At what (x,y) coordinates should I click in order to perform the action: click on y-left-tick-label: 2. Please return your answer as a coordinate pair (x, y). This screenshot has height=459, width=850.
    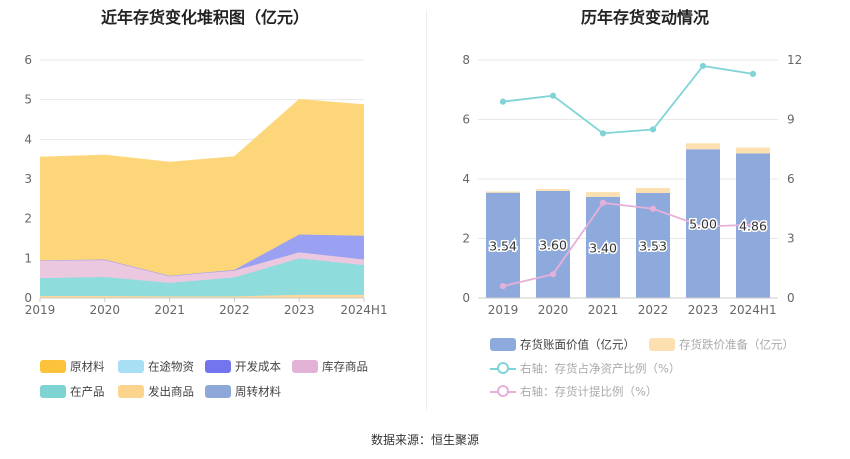
    Looking at the image, I should click on (466, 239).